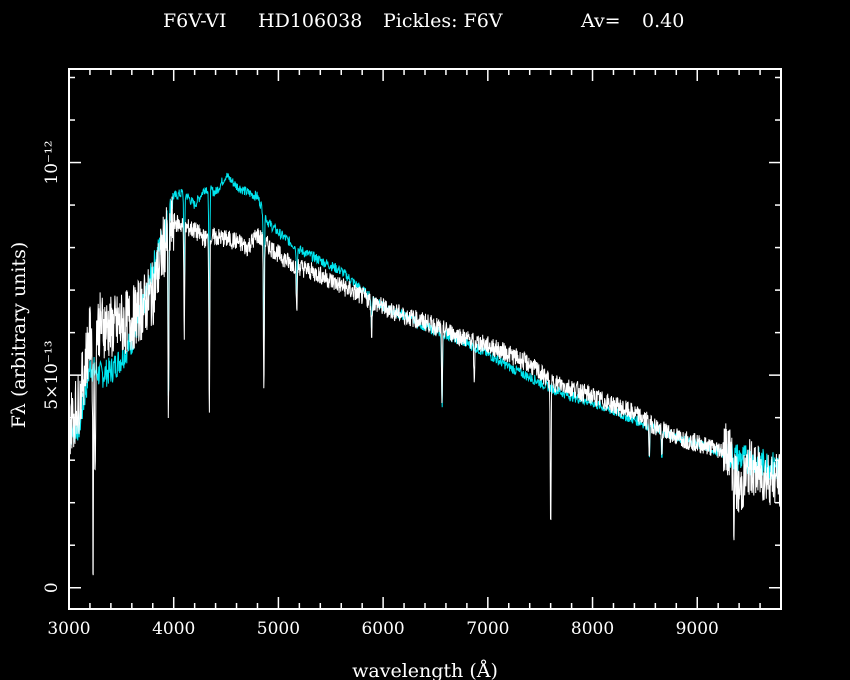  Describe the element at coordinates (68, 629) in the screenshot. I see `x-tick-label: 3000` at that location.